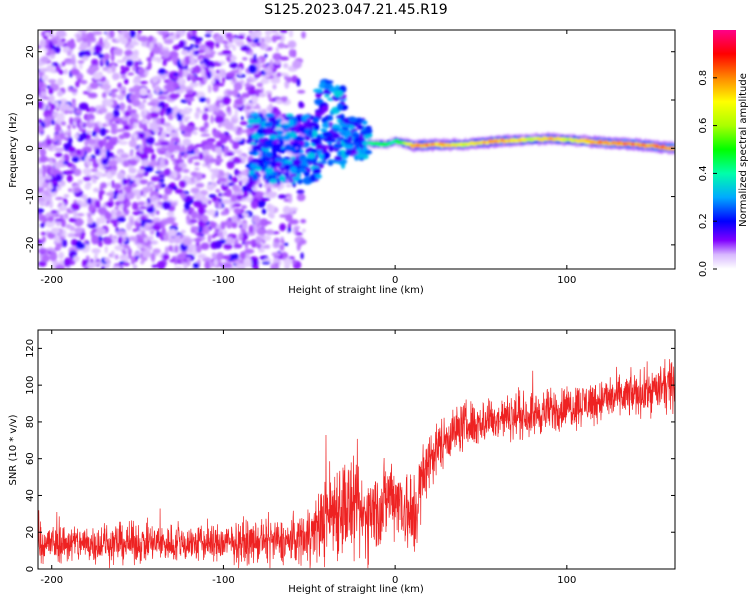  Describe the element at coordinates (703, 221) in the screenshot. I see `colorbar-tick-label: 0.2` at that location.